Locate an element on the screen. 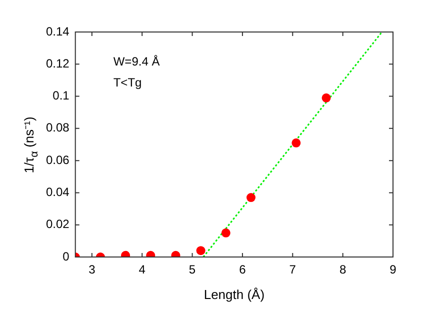  annotation: W=9.4 Å is located at coordinates (136, 61).